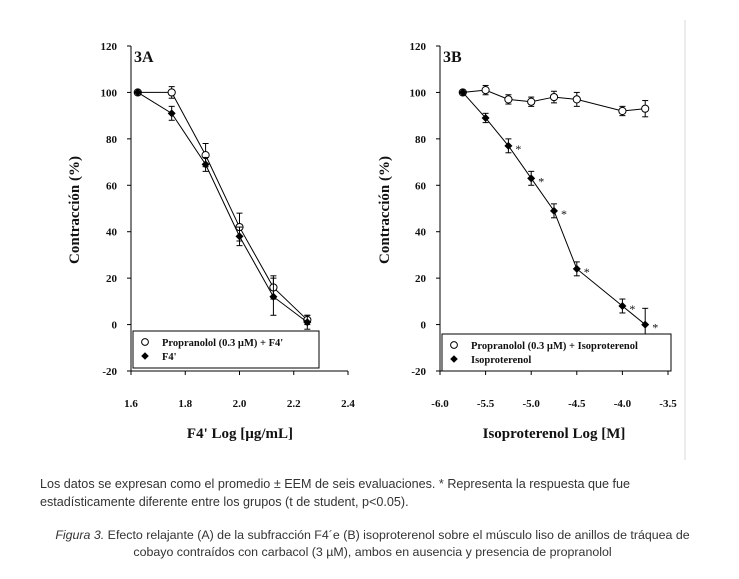 This screenshot has height=579, width=739. Describe the element at coordinates (385, 210) in the screenshot. I see `y-axis-label-3b: Contracción (%)` at that location.